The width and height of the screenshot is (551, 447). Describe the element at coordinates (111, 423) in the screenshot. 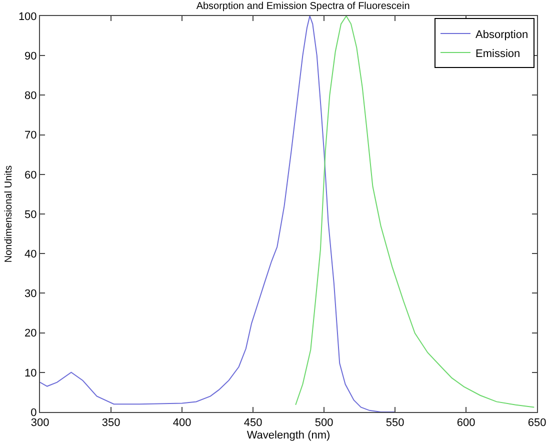

I see `x-tick-label: 350` at that location.